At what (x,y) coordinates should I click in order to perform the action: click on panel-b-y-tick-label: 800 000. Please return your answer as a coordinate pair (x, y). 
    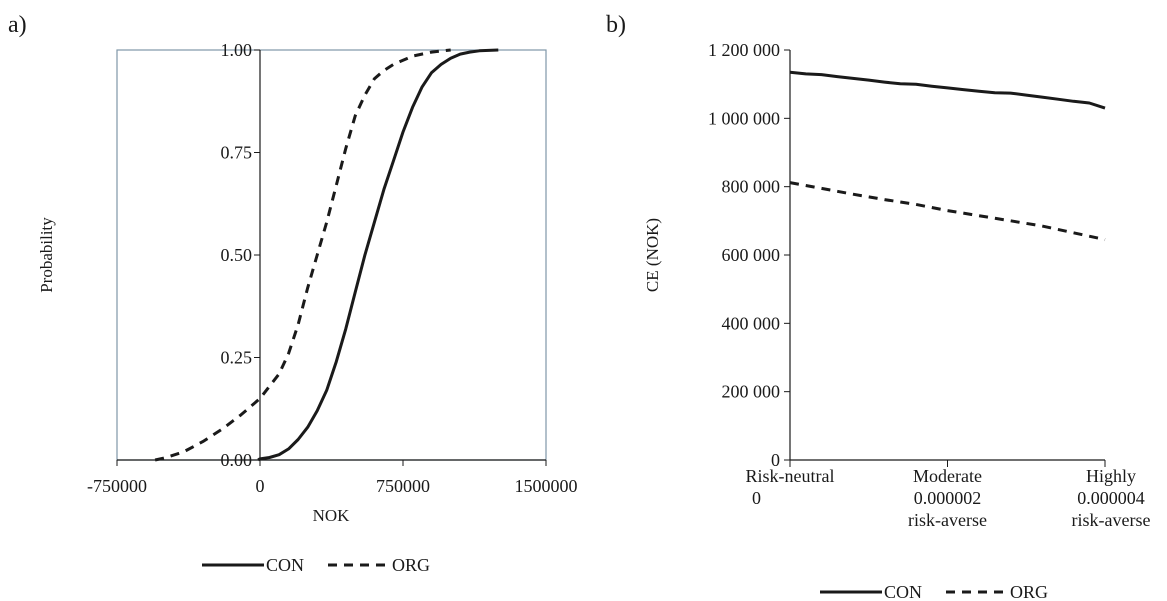
    Looking at the image, I should click on (751, 187).